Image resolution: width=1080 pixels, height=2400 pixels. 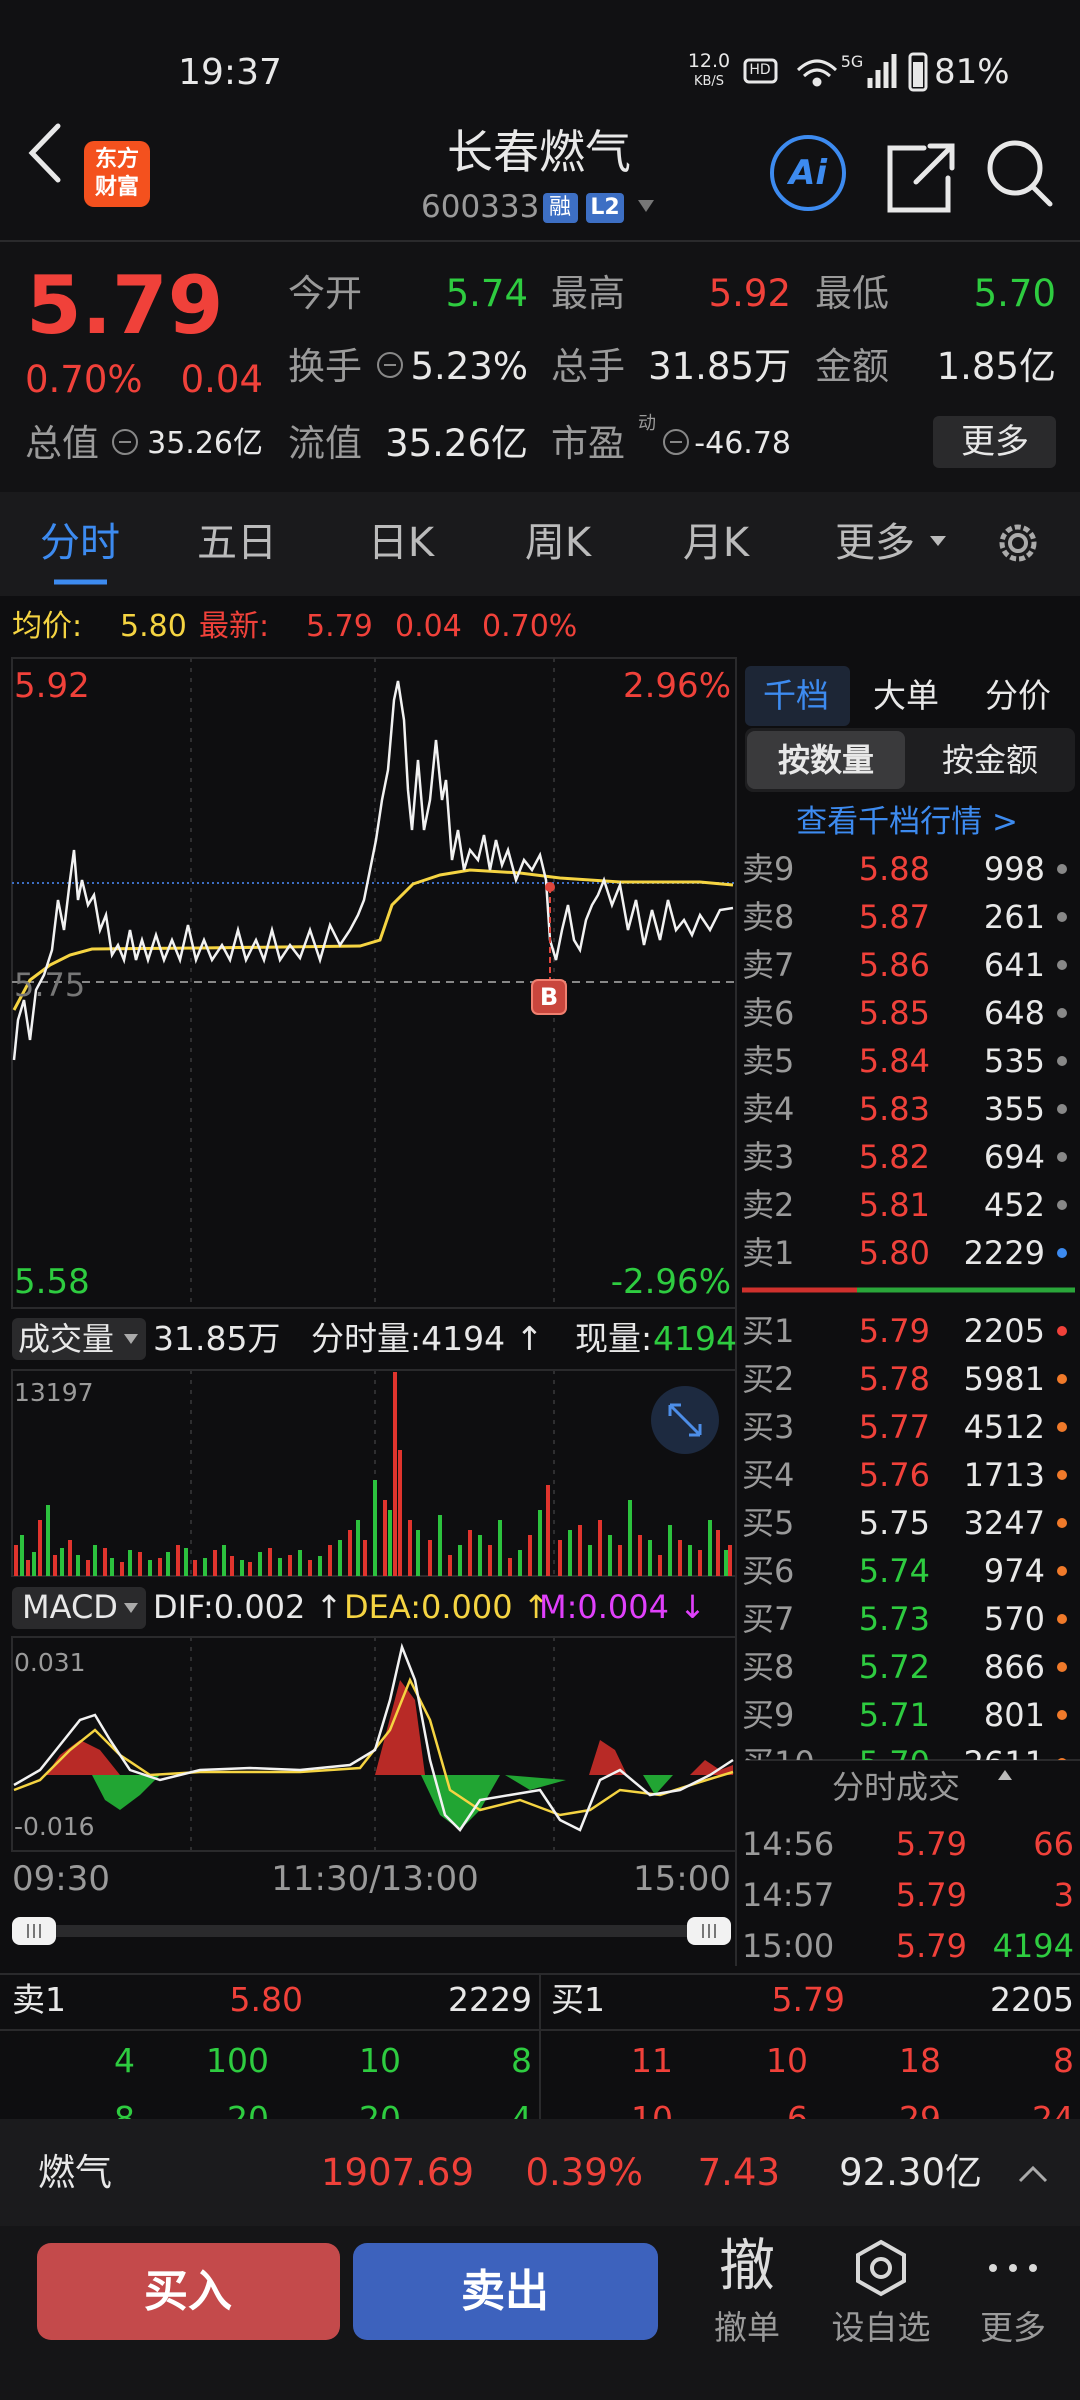 What do you see at coordinates (339, 627) in the screenshot?
I see `summary-latest: 5.79` at bounding box center [339, 627].